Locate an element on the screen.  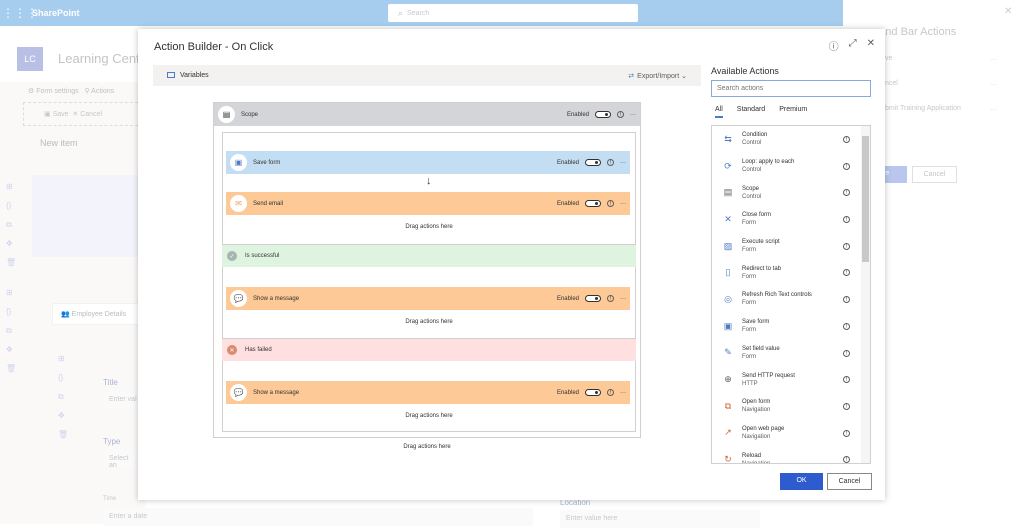
scope-icon: ▤ is located at coordinates (728, 192).